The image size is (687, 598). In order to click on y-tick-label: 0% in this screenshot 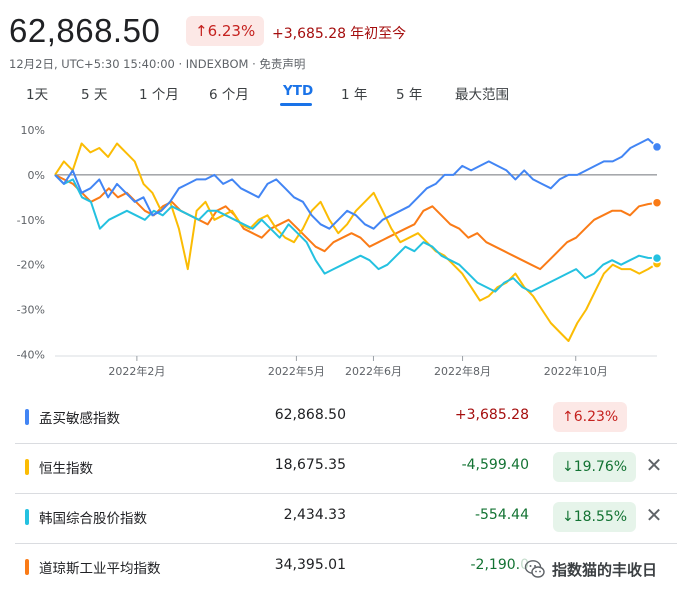, I will do `click(36, 175)`.